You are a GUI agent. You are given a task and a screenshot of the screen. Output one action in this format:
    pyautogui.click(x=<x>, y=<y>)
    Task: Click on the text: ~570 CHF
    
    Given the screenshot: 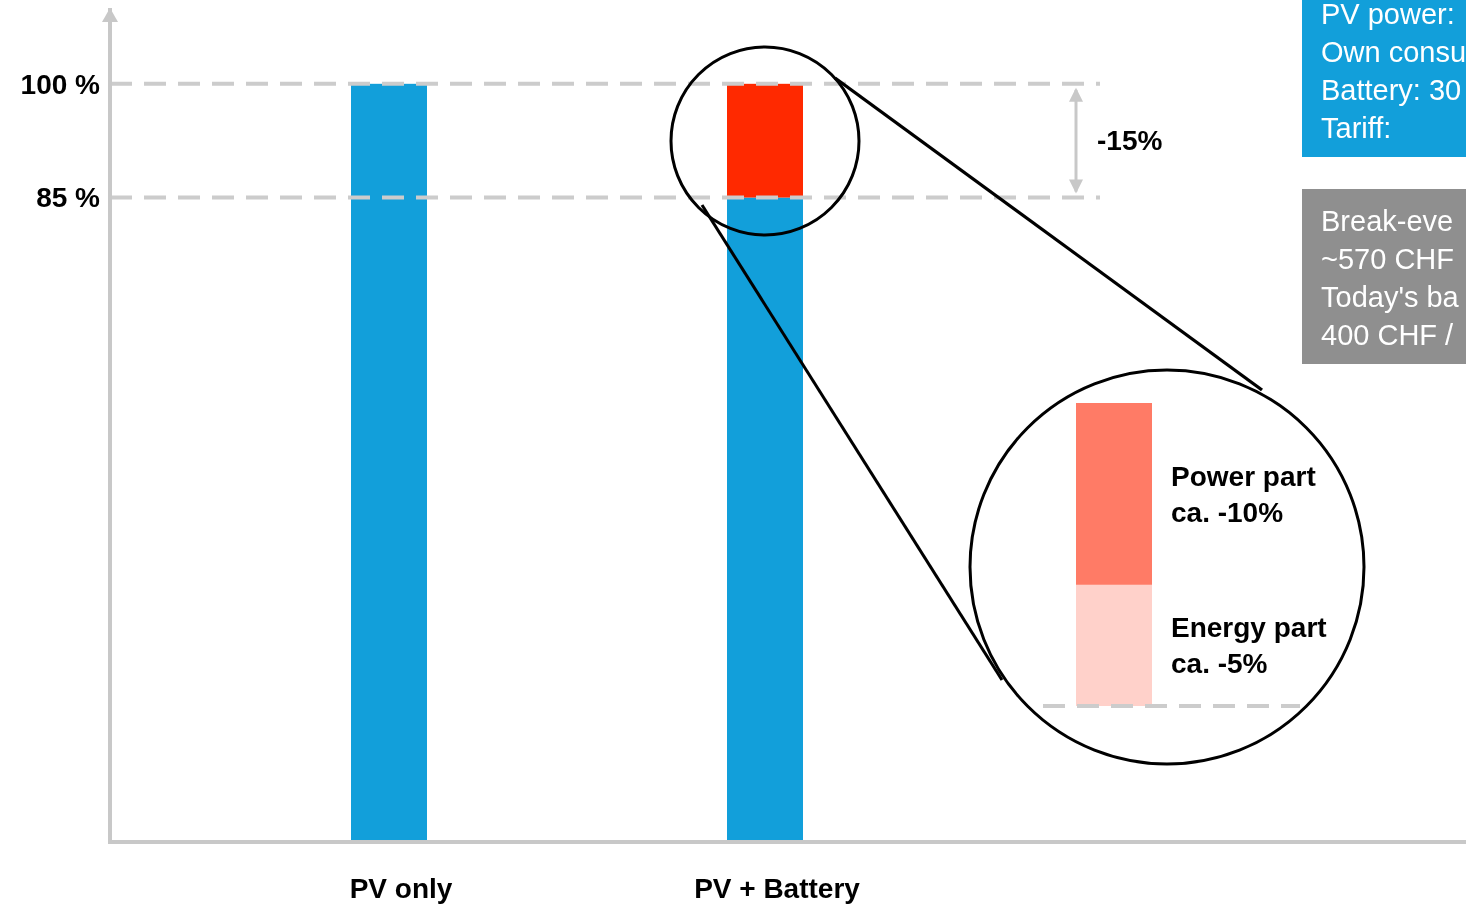 What is the action you would take?
    pyautogui.click(x=1387, y=259)
    